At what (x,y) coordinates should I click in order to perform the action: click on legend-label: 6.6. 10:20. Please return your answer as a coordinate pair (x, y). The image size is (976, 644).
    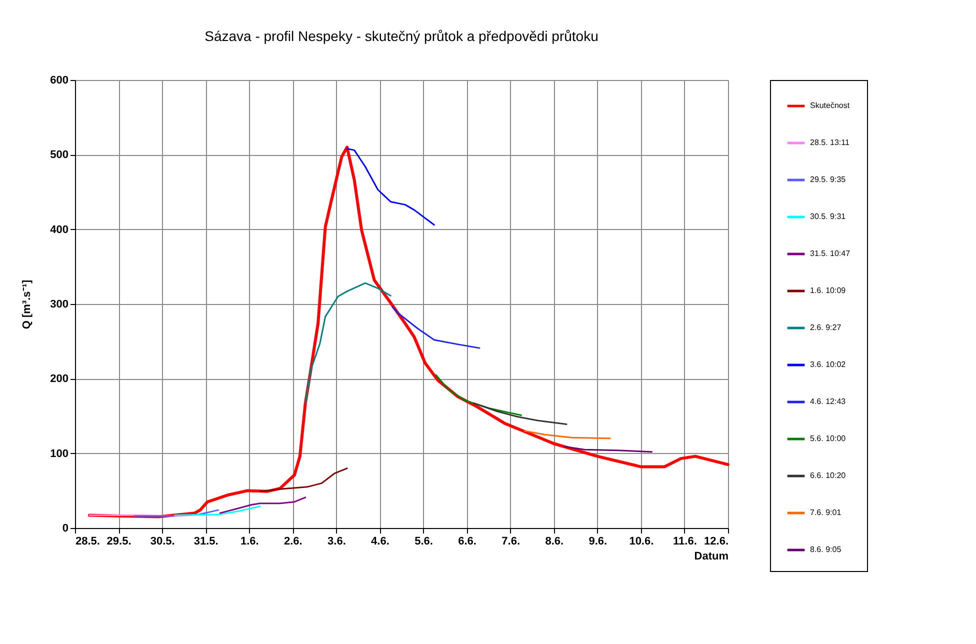
    Looking at the image, I should click on (828, 475).